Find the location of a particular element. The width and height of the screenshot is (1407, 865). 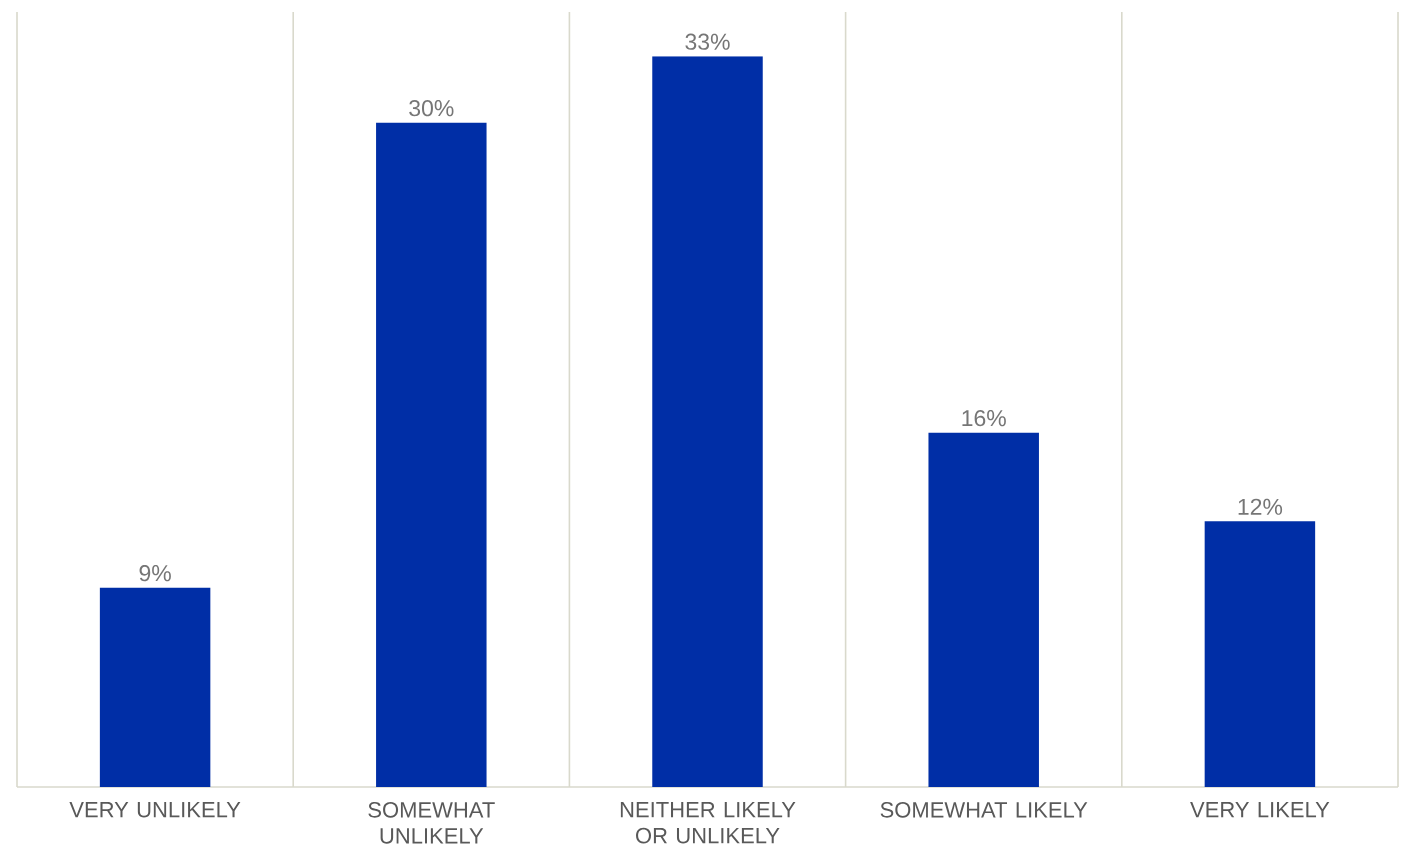

x-tick-label: VERY UNLIKELY is located at coordinates (155, 810).